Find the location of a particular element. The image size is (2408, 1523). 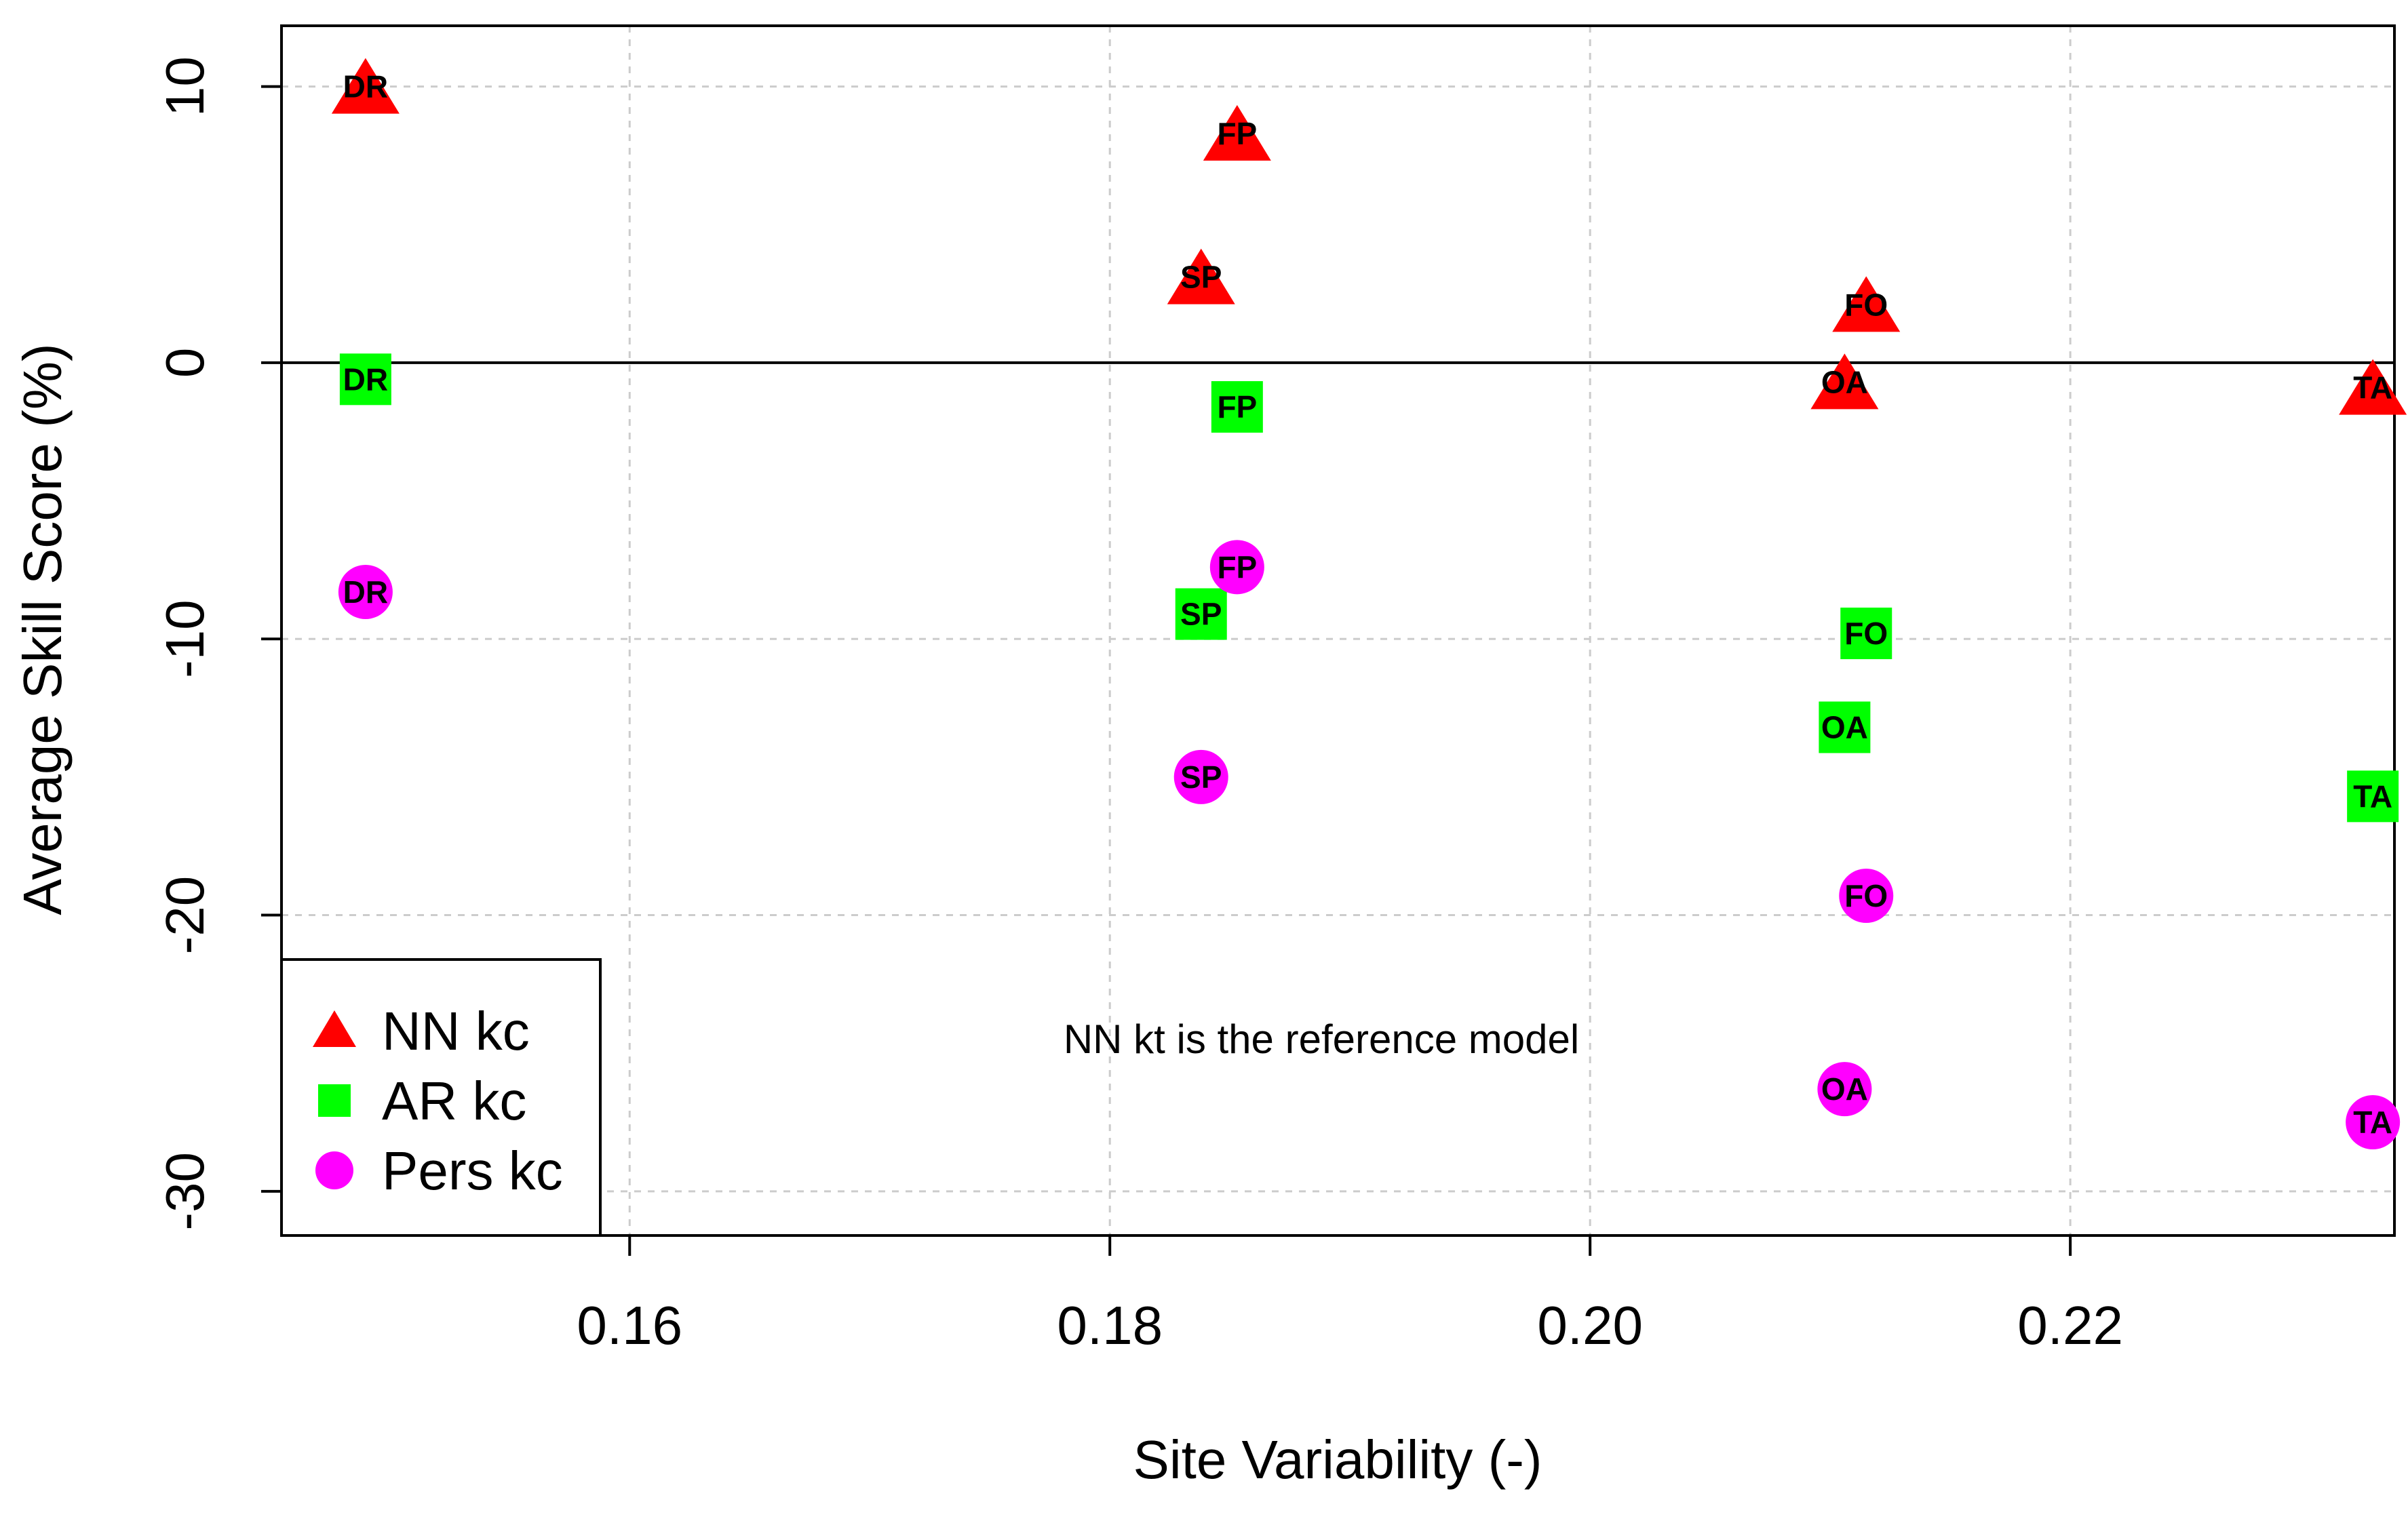

nn-kc-point-label: TA is located at coordinates (2372, 388).